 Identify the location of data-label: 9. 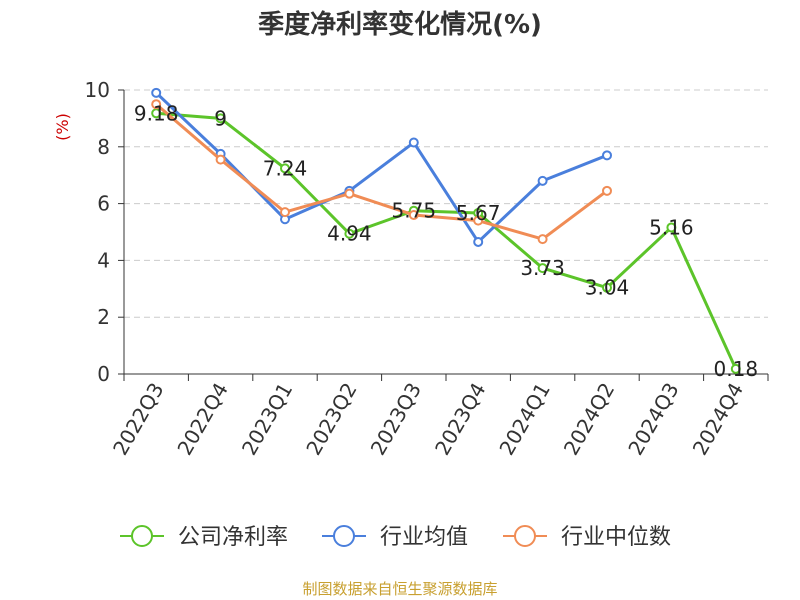
(220, 118).